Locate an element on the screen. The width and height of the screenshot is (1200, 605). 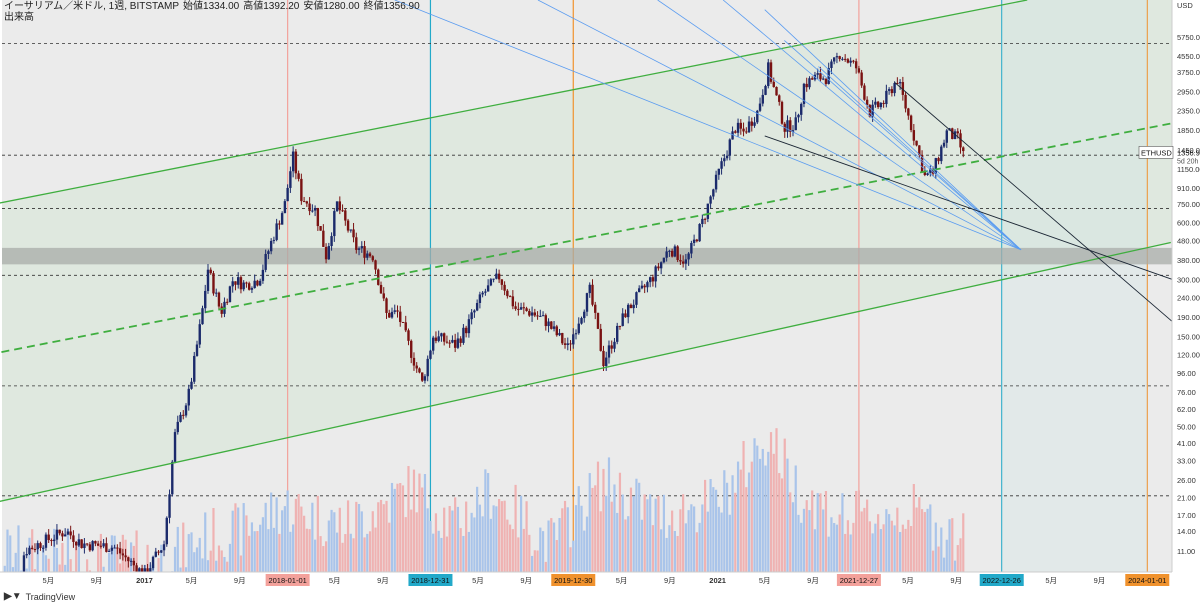
ohlc-open: 始値1334.00 is located at coordinates (211, 6).